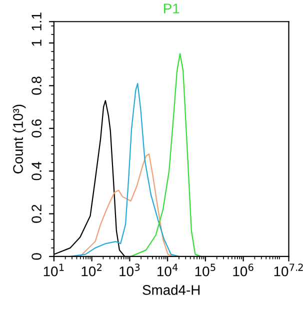  Describe the element at coordinates (37, 256) in the screenshot. I see `y-tick-label: 0` at that location.